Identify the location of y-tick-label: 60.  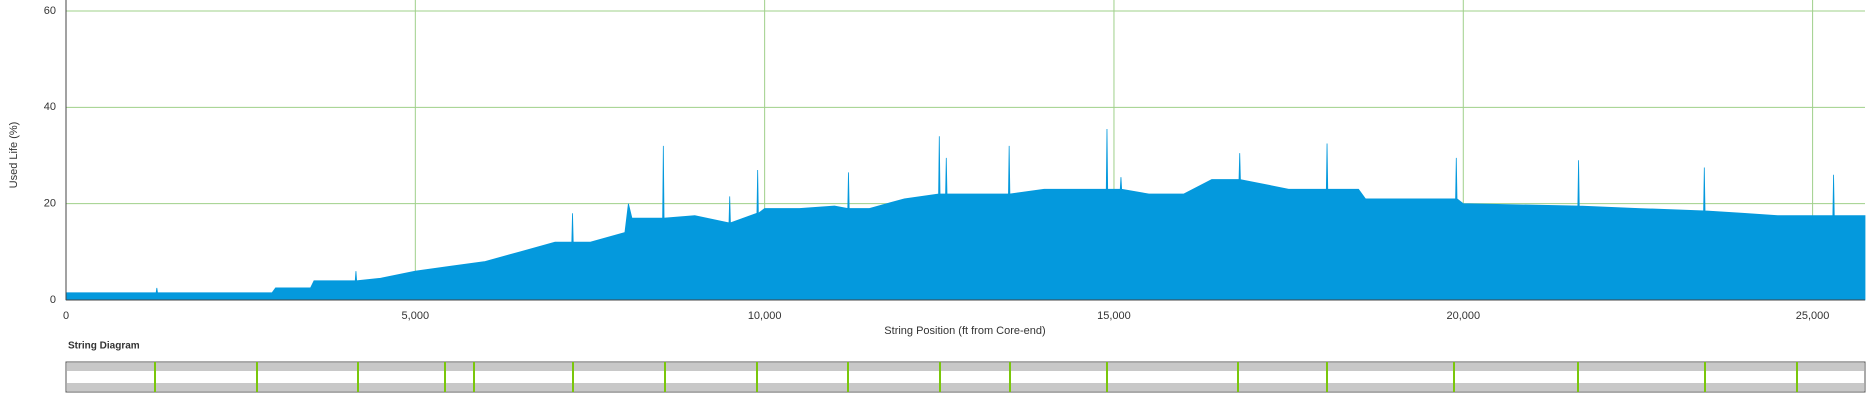
(50, 11).